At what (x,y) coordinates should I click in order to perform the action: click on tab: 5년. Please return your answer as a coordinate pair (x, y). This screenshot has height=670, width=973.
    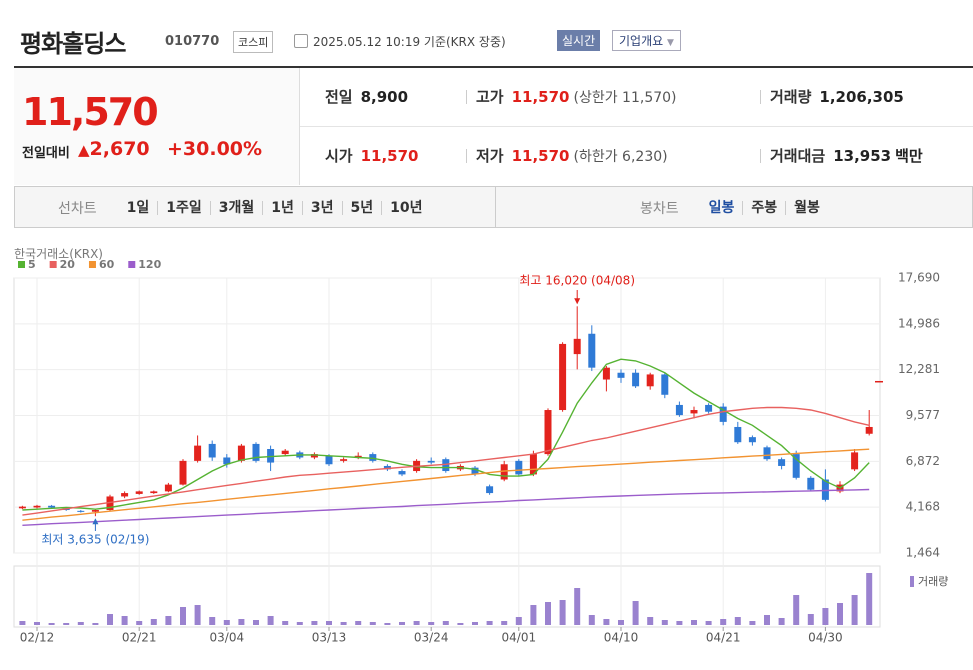
    Looking at the image, I should click on (361, 208).